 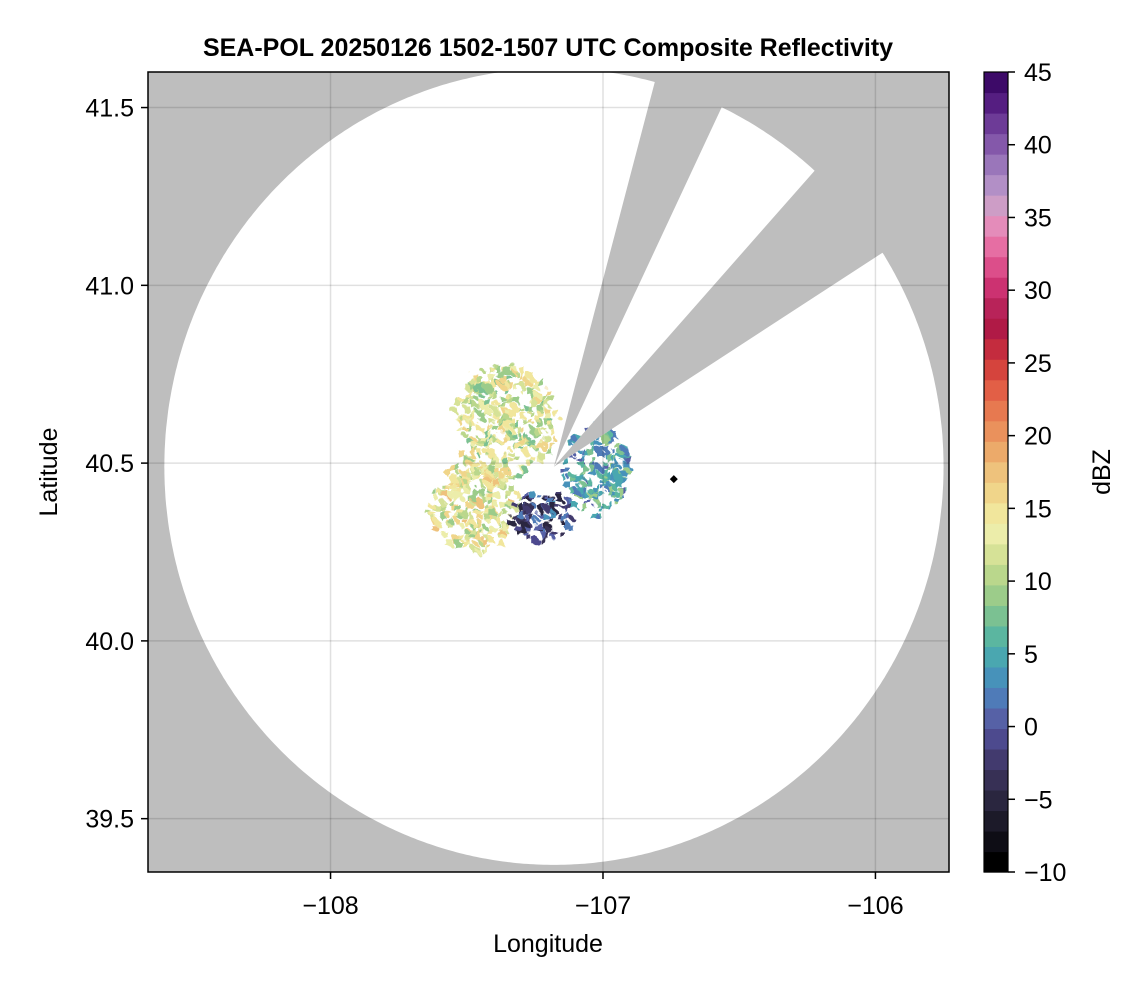 What do you see at coordinates (1102, 472) in the screenshot?
I see `colorbar-label: dBZ` at bounding box center [1102, 472].